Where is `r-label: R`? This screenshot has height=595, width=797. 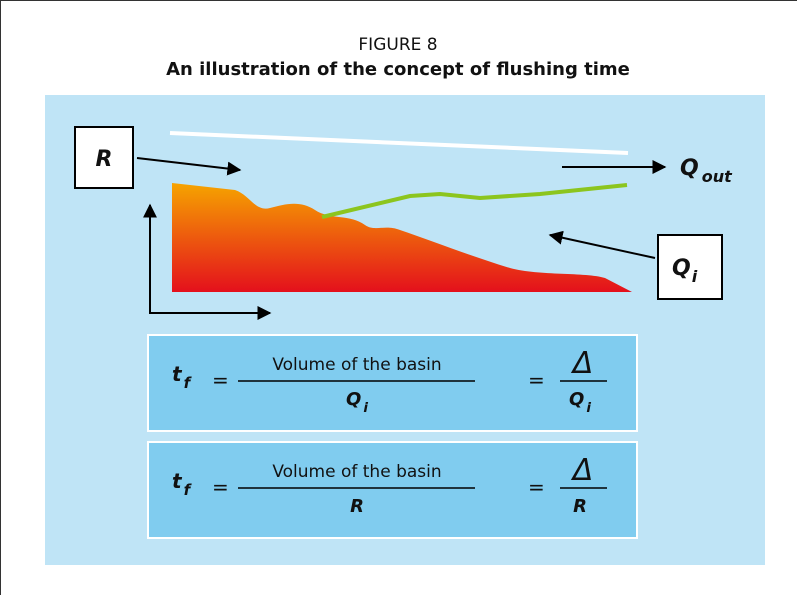
r-label: R is located at coordinates (104, 159).